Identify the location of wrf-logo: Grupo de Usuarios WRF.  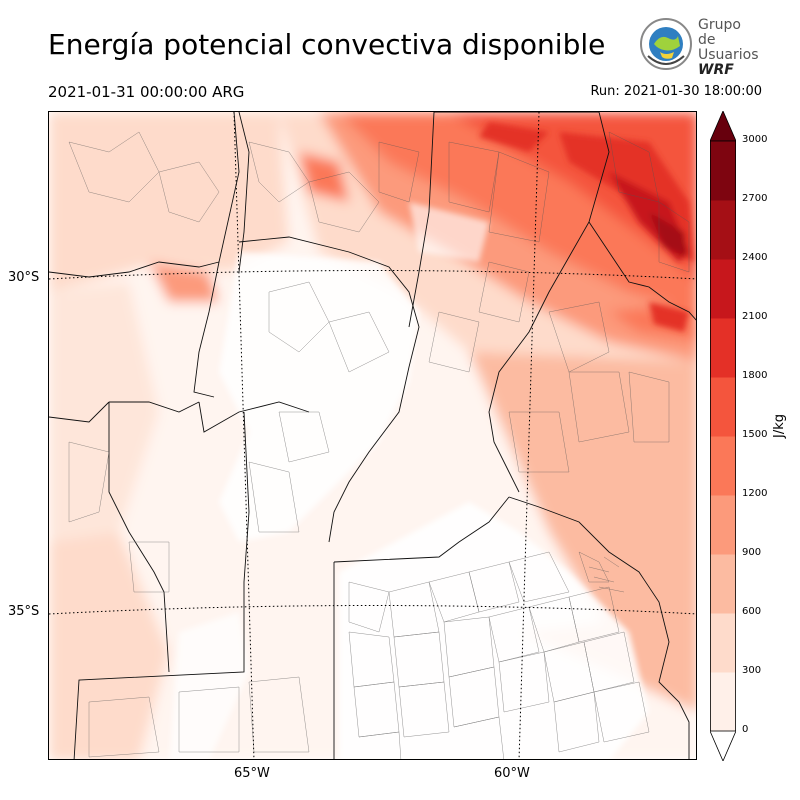
(698, 47).